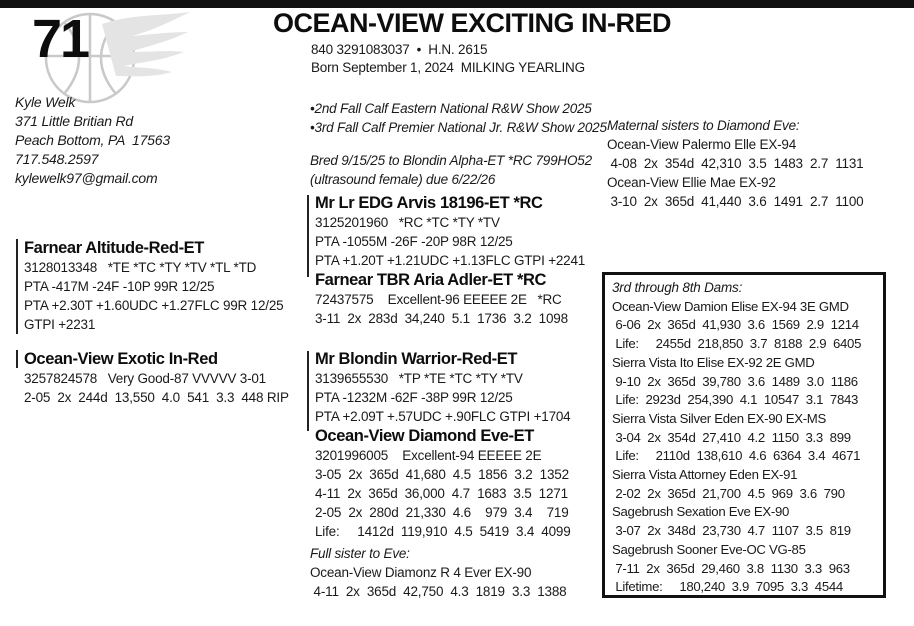 The height and width of the screenshot is (626, 914). Describe the element at coordinates (701, 512) in the screenshot. I see `record-line: Sagebrush Sexation Eve EX-90` at that location.